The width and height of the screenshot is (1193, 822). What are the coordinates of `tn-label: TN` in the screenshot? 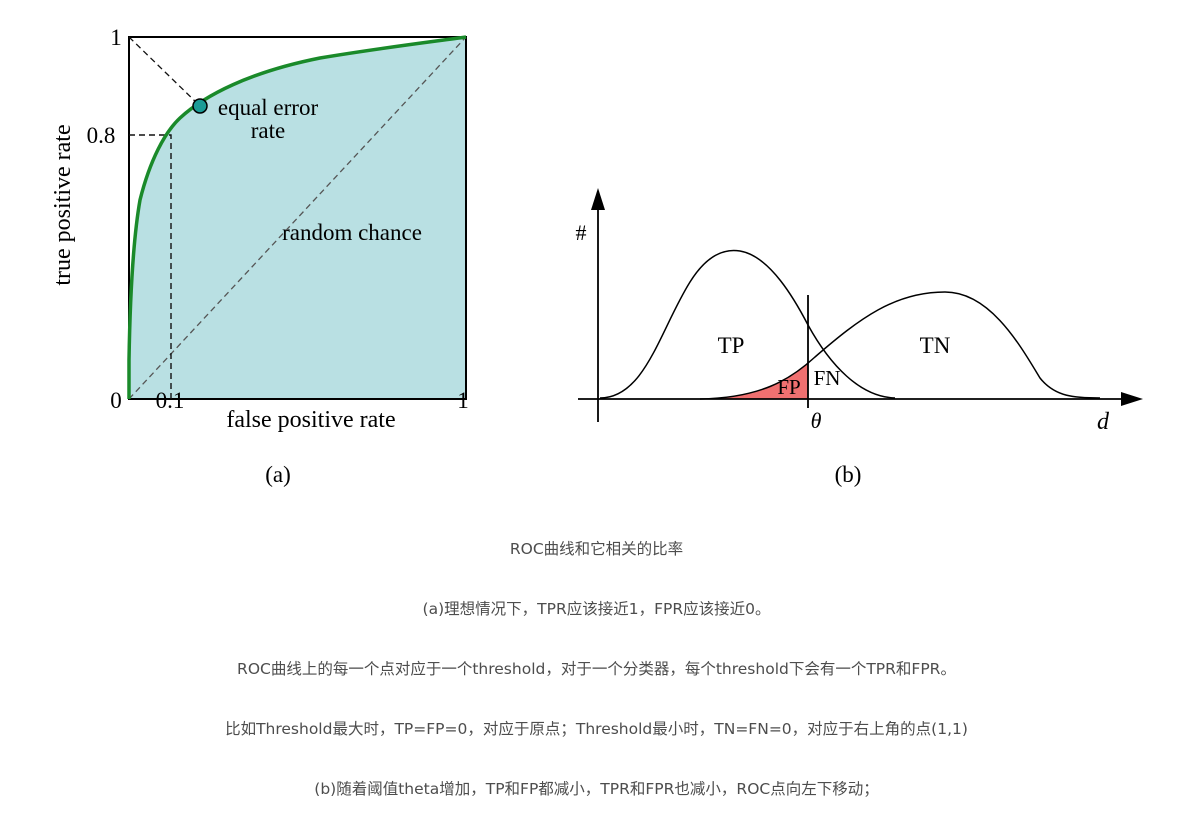 It's located at (935, 345).